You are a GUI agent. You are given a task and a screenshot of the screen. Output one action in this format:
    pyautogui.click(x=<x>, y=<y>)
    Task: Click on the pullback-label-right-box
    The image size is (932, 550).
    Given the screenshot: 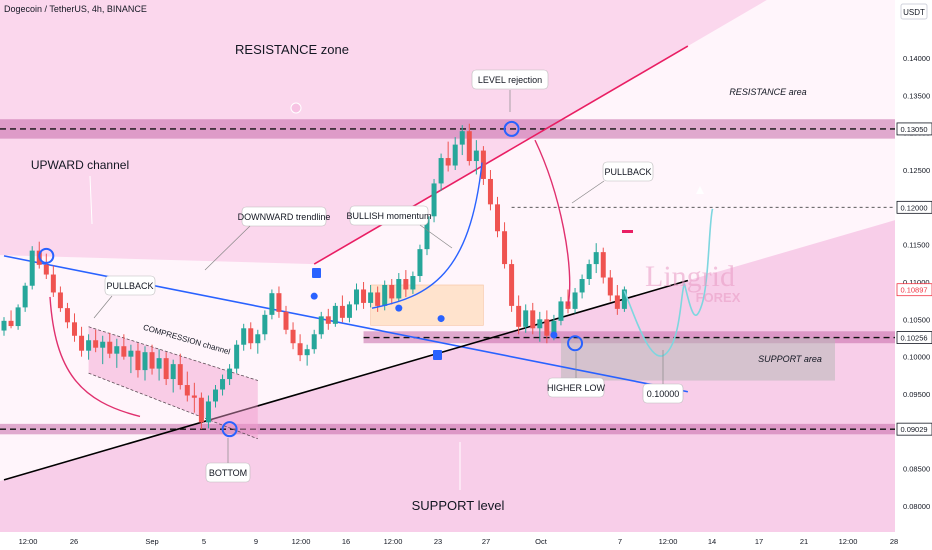 What is the action you would take?
    pyautogui.click(x=628, y=171)
    